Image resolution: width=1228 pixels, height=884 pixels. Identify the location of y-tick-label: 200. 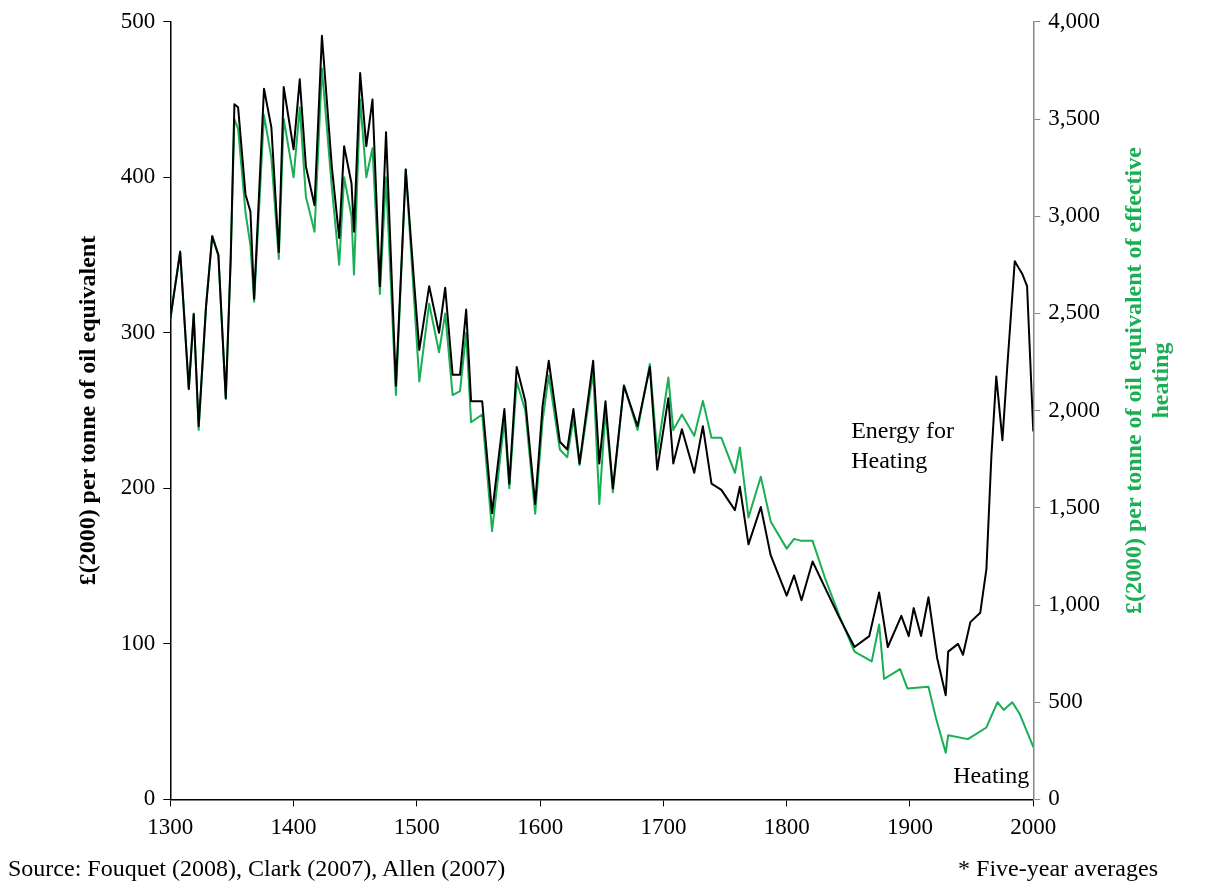
(138, 487).